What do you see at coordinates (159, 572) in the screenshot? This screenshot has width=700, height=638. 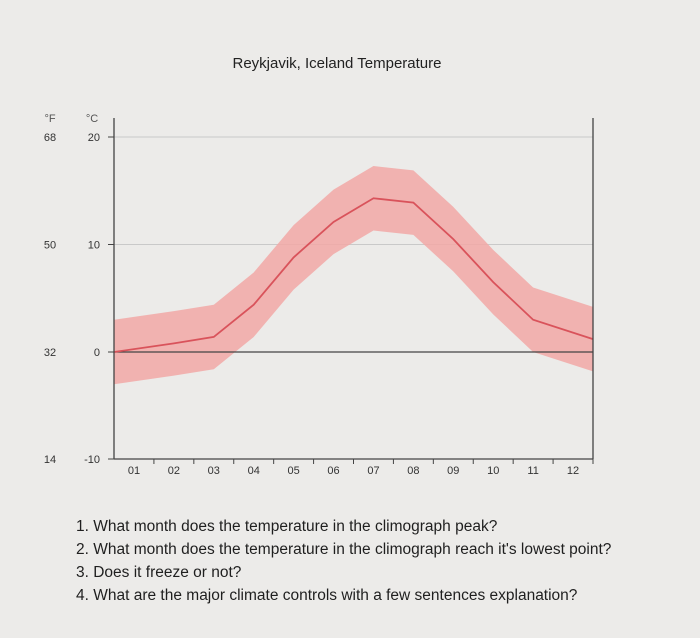 I see `question-3: 3. Does it freeze or not?` at bounding box center [159, 572].